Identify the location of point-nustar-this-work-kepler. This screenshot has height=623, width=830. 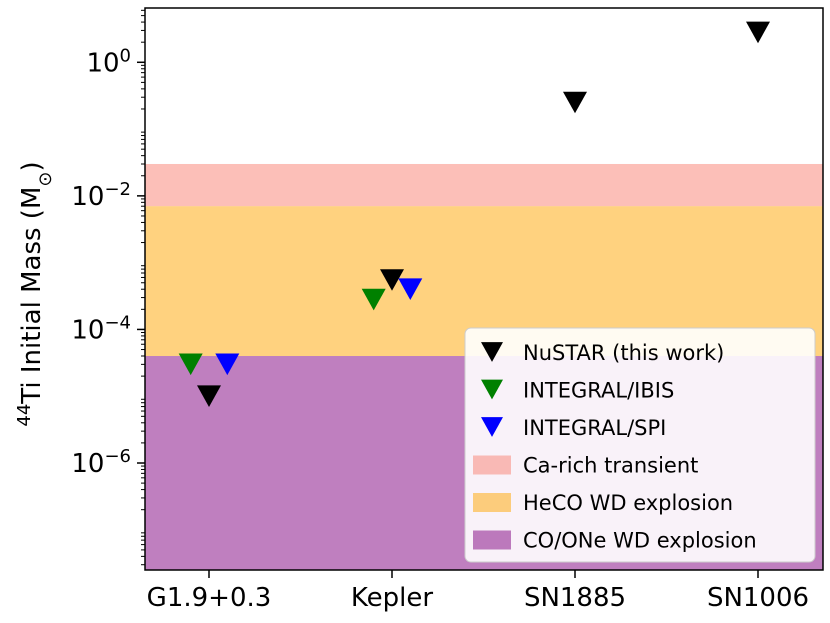
(392, 280).